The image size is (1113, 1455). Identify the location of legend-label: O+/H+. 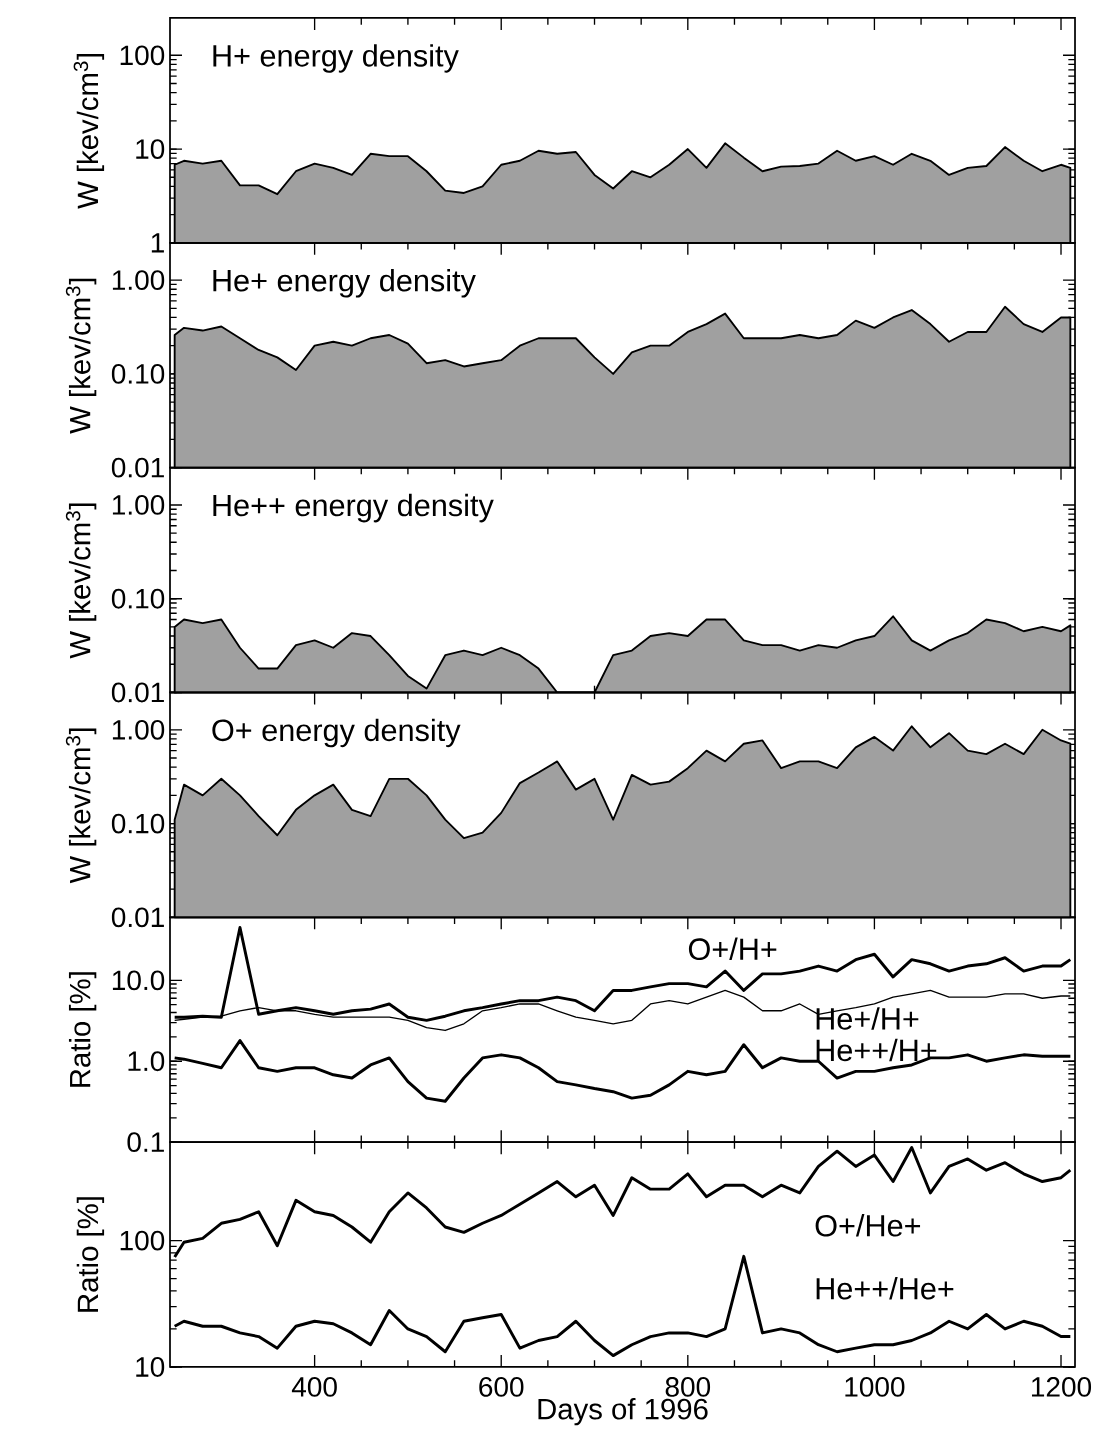
(732, 949).